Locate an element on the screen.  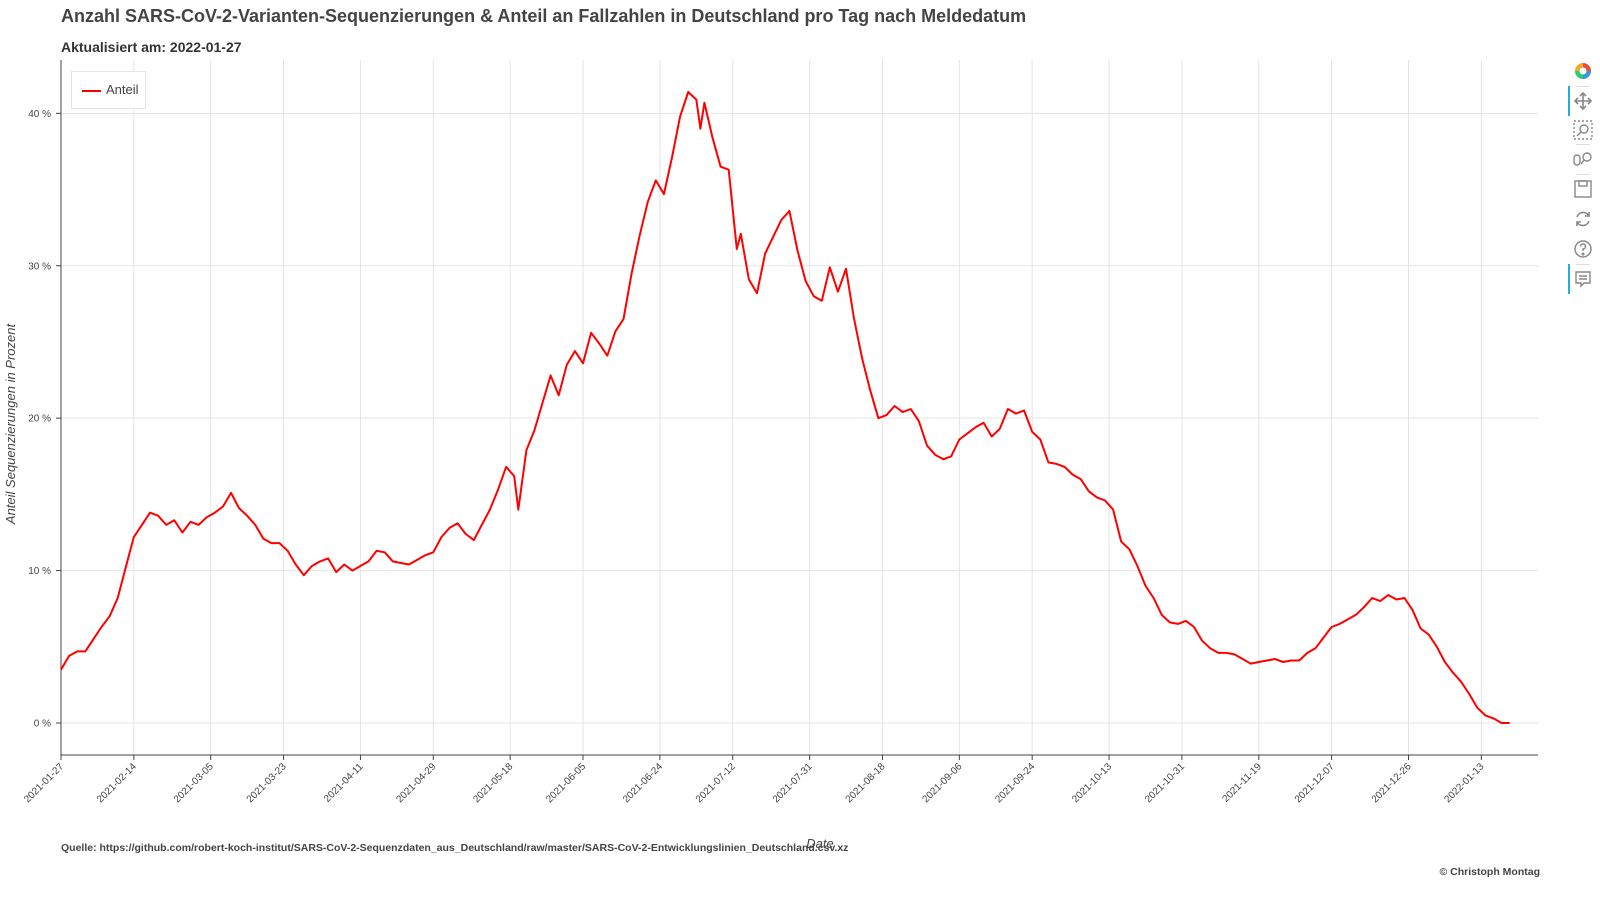
x-tick-label: 2021-03-05 is located at coordinates (194, 783).